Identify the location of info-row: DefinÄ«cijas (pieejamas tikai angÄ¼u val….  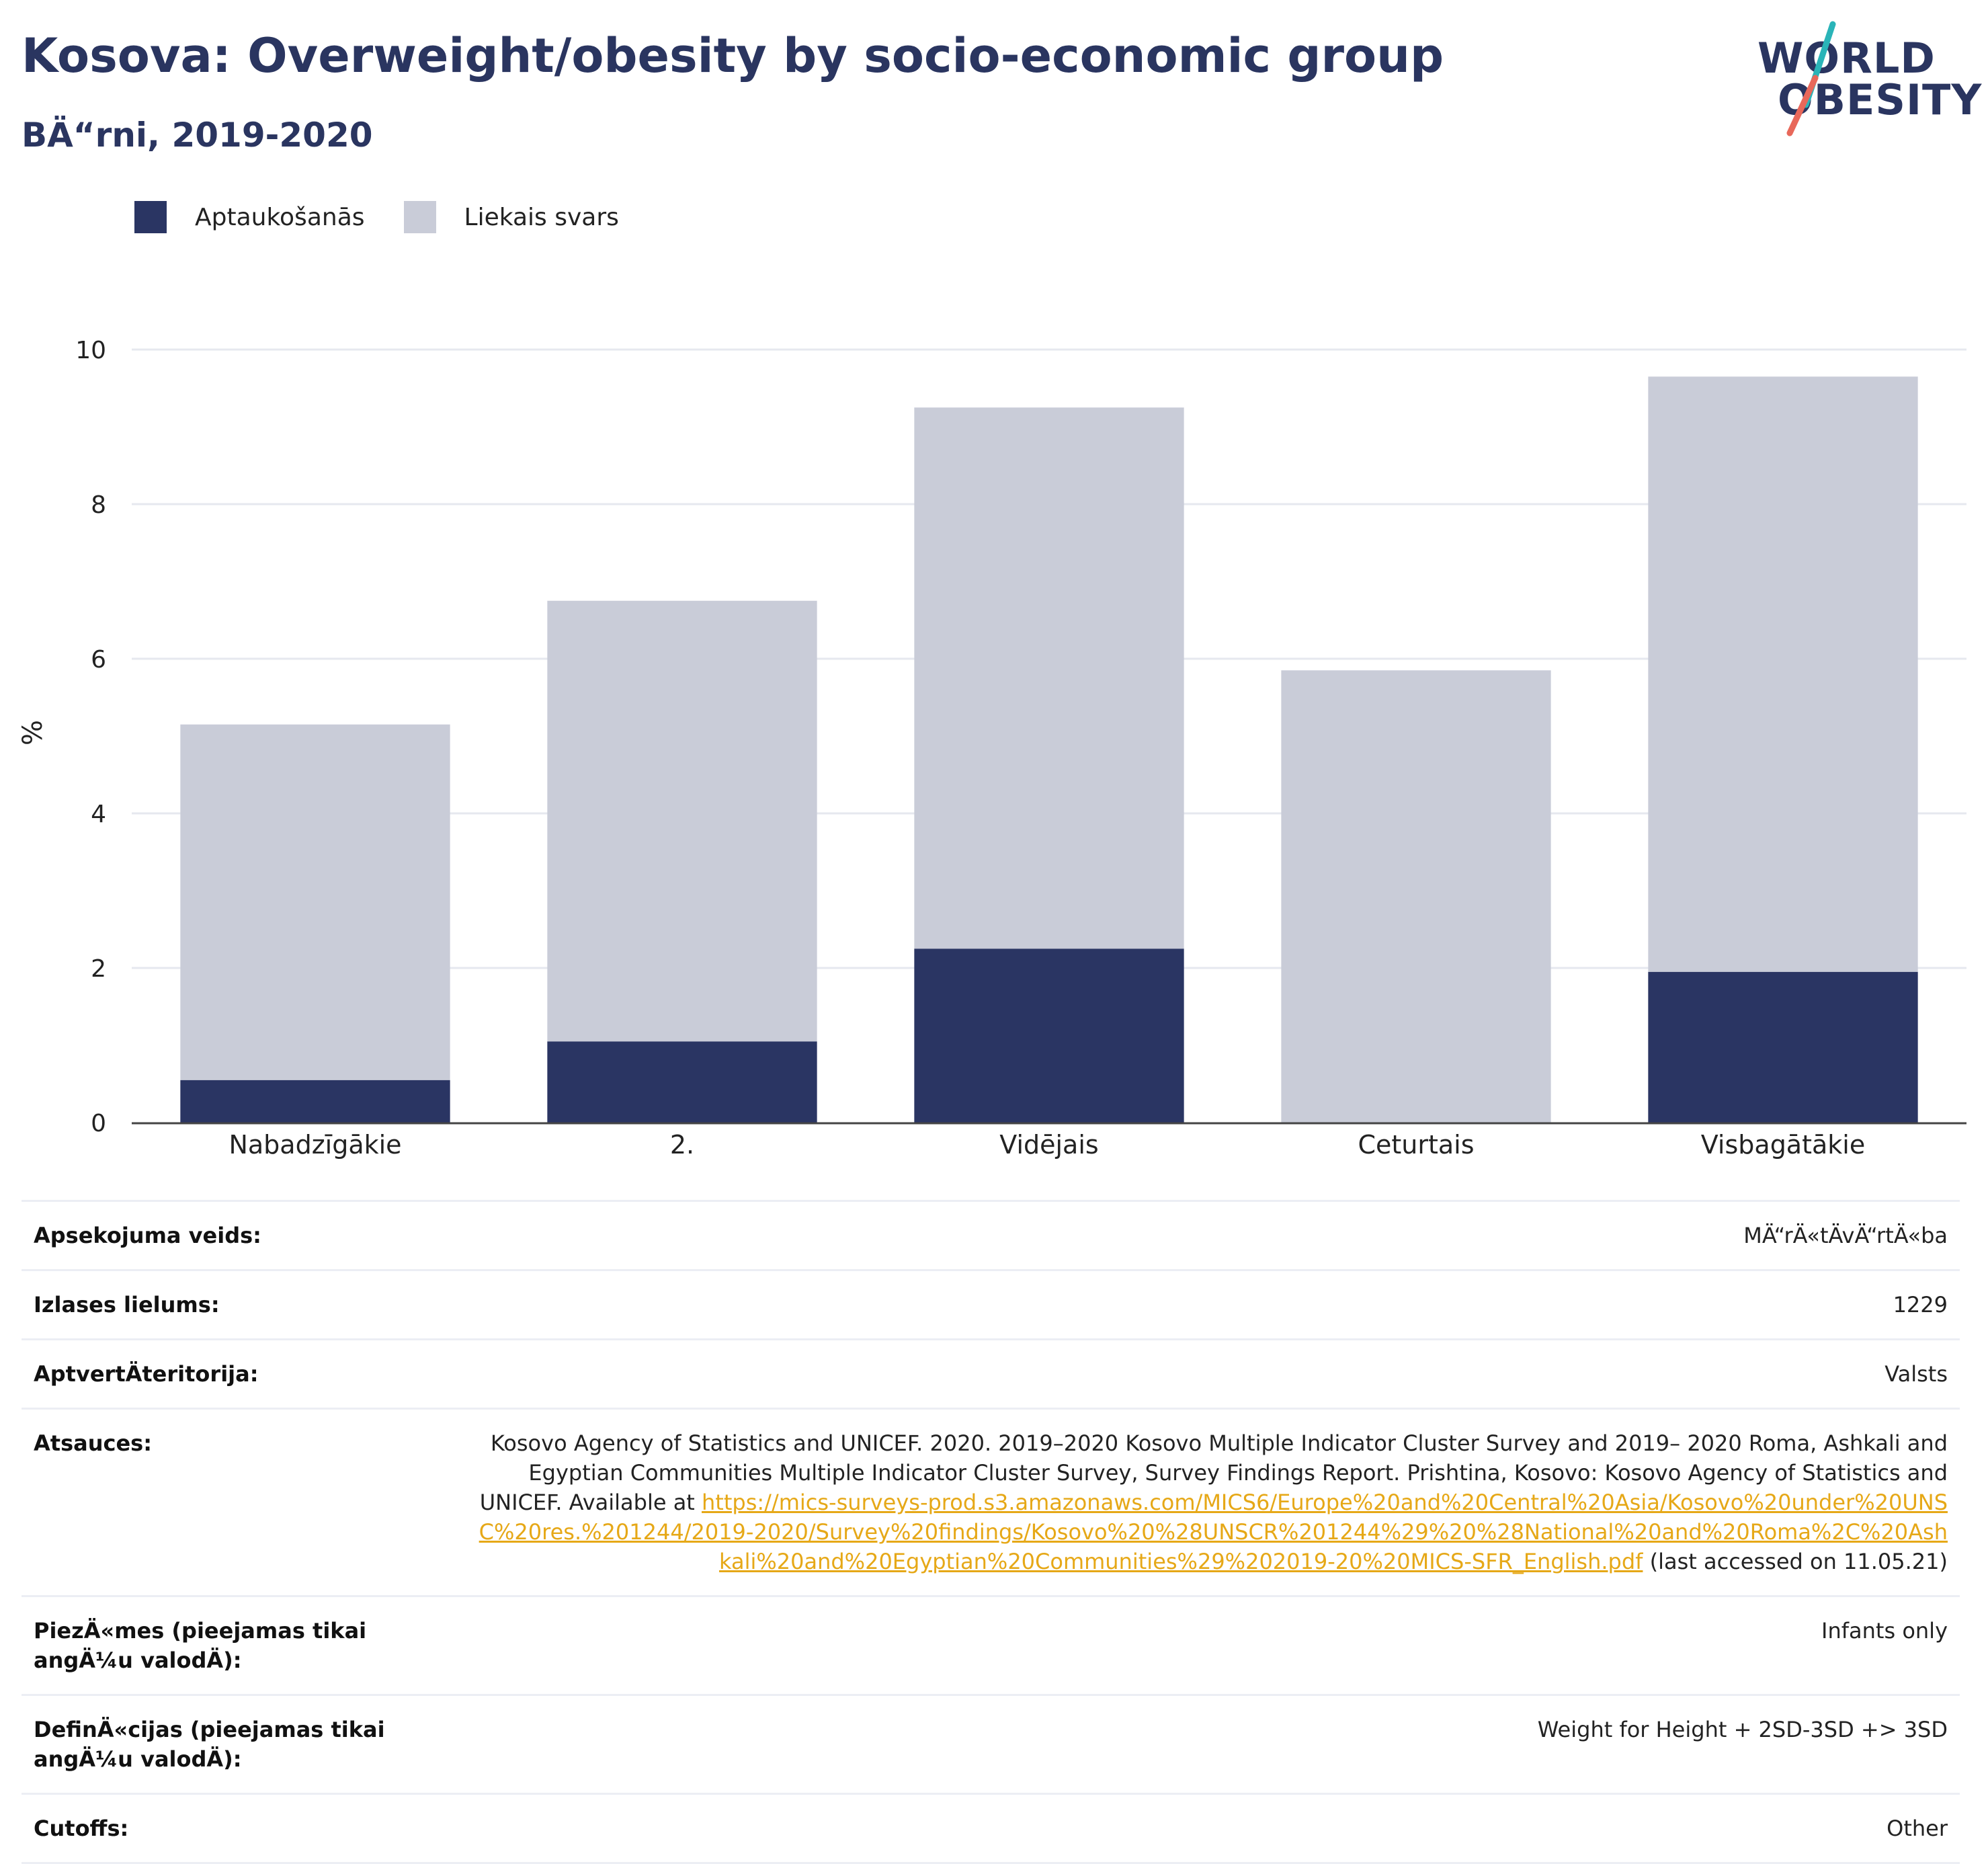
(991, 1744).